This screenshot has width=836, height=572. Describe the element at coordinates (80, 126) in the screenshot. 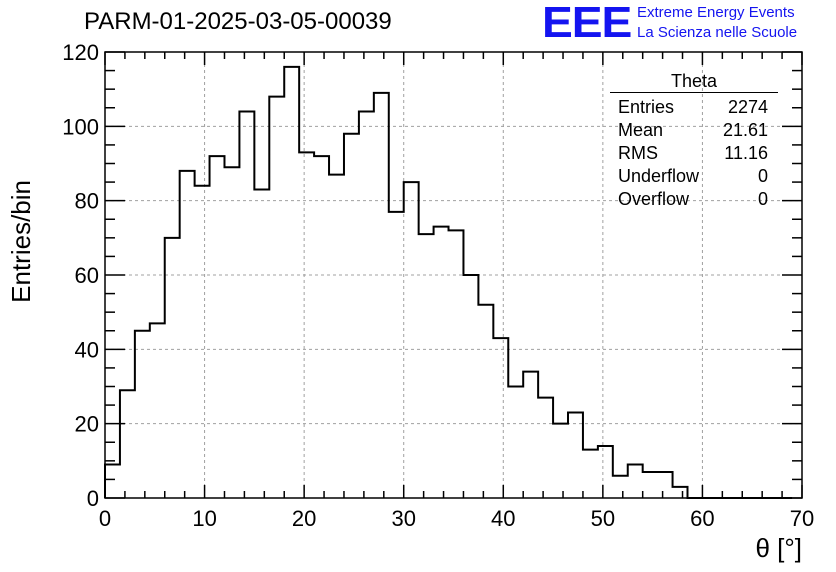

I see `y-tick-label: 100` at that location.